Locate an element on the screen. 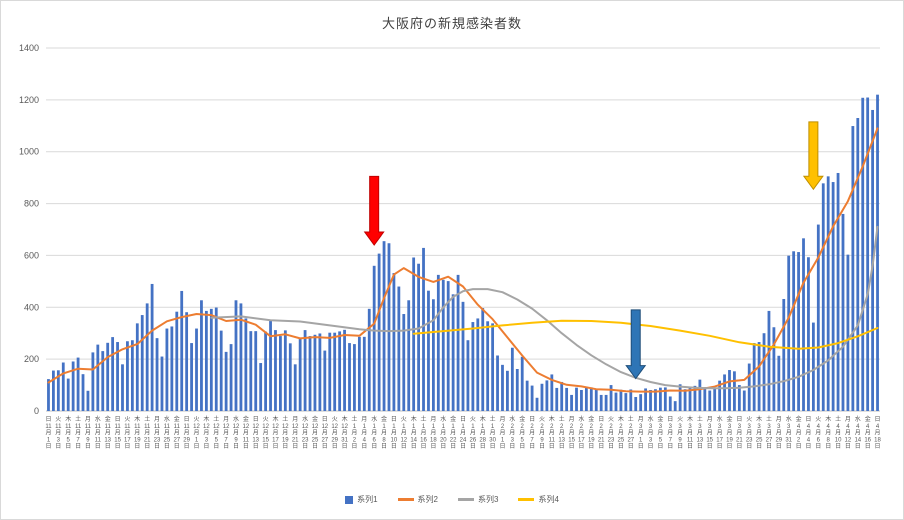 This screenshot has height=520, width=904. x-axis-label: 土 11 月 7 日 is located at coordinates (78, 432).